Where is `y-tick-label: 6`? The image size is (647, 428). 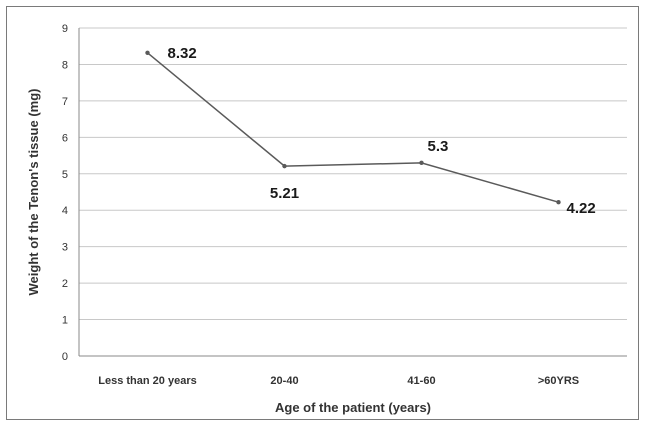
y-tick-label: 6 is located at coordinates (65, 138).